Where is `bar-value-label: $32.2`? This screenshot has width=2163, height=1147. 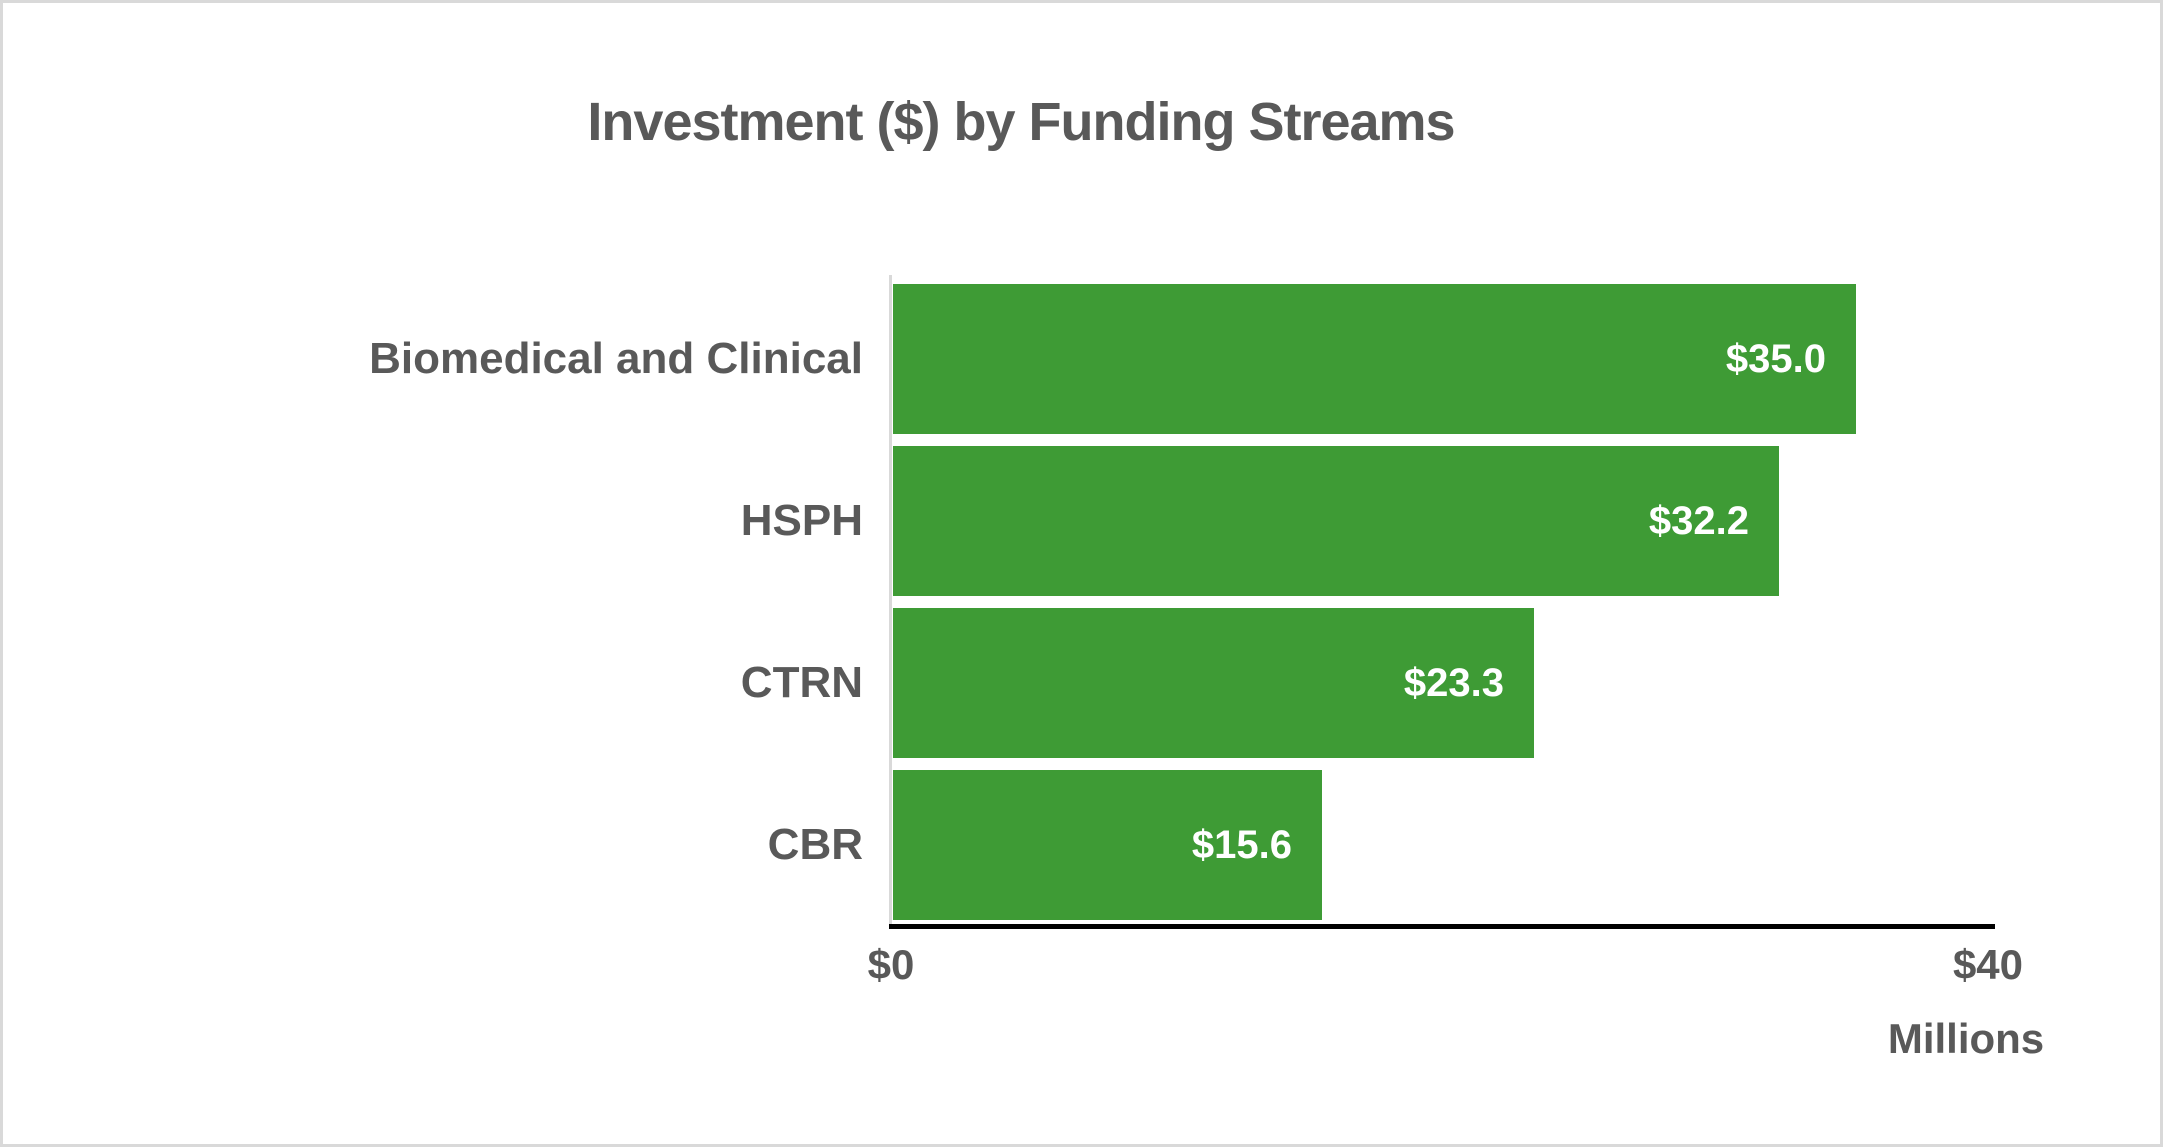 bar-value-label: $32.2 is located at coordinates (1698, 521).